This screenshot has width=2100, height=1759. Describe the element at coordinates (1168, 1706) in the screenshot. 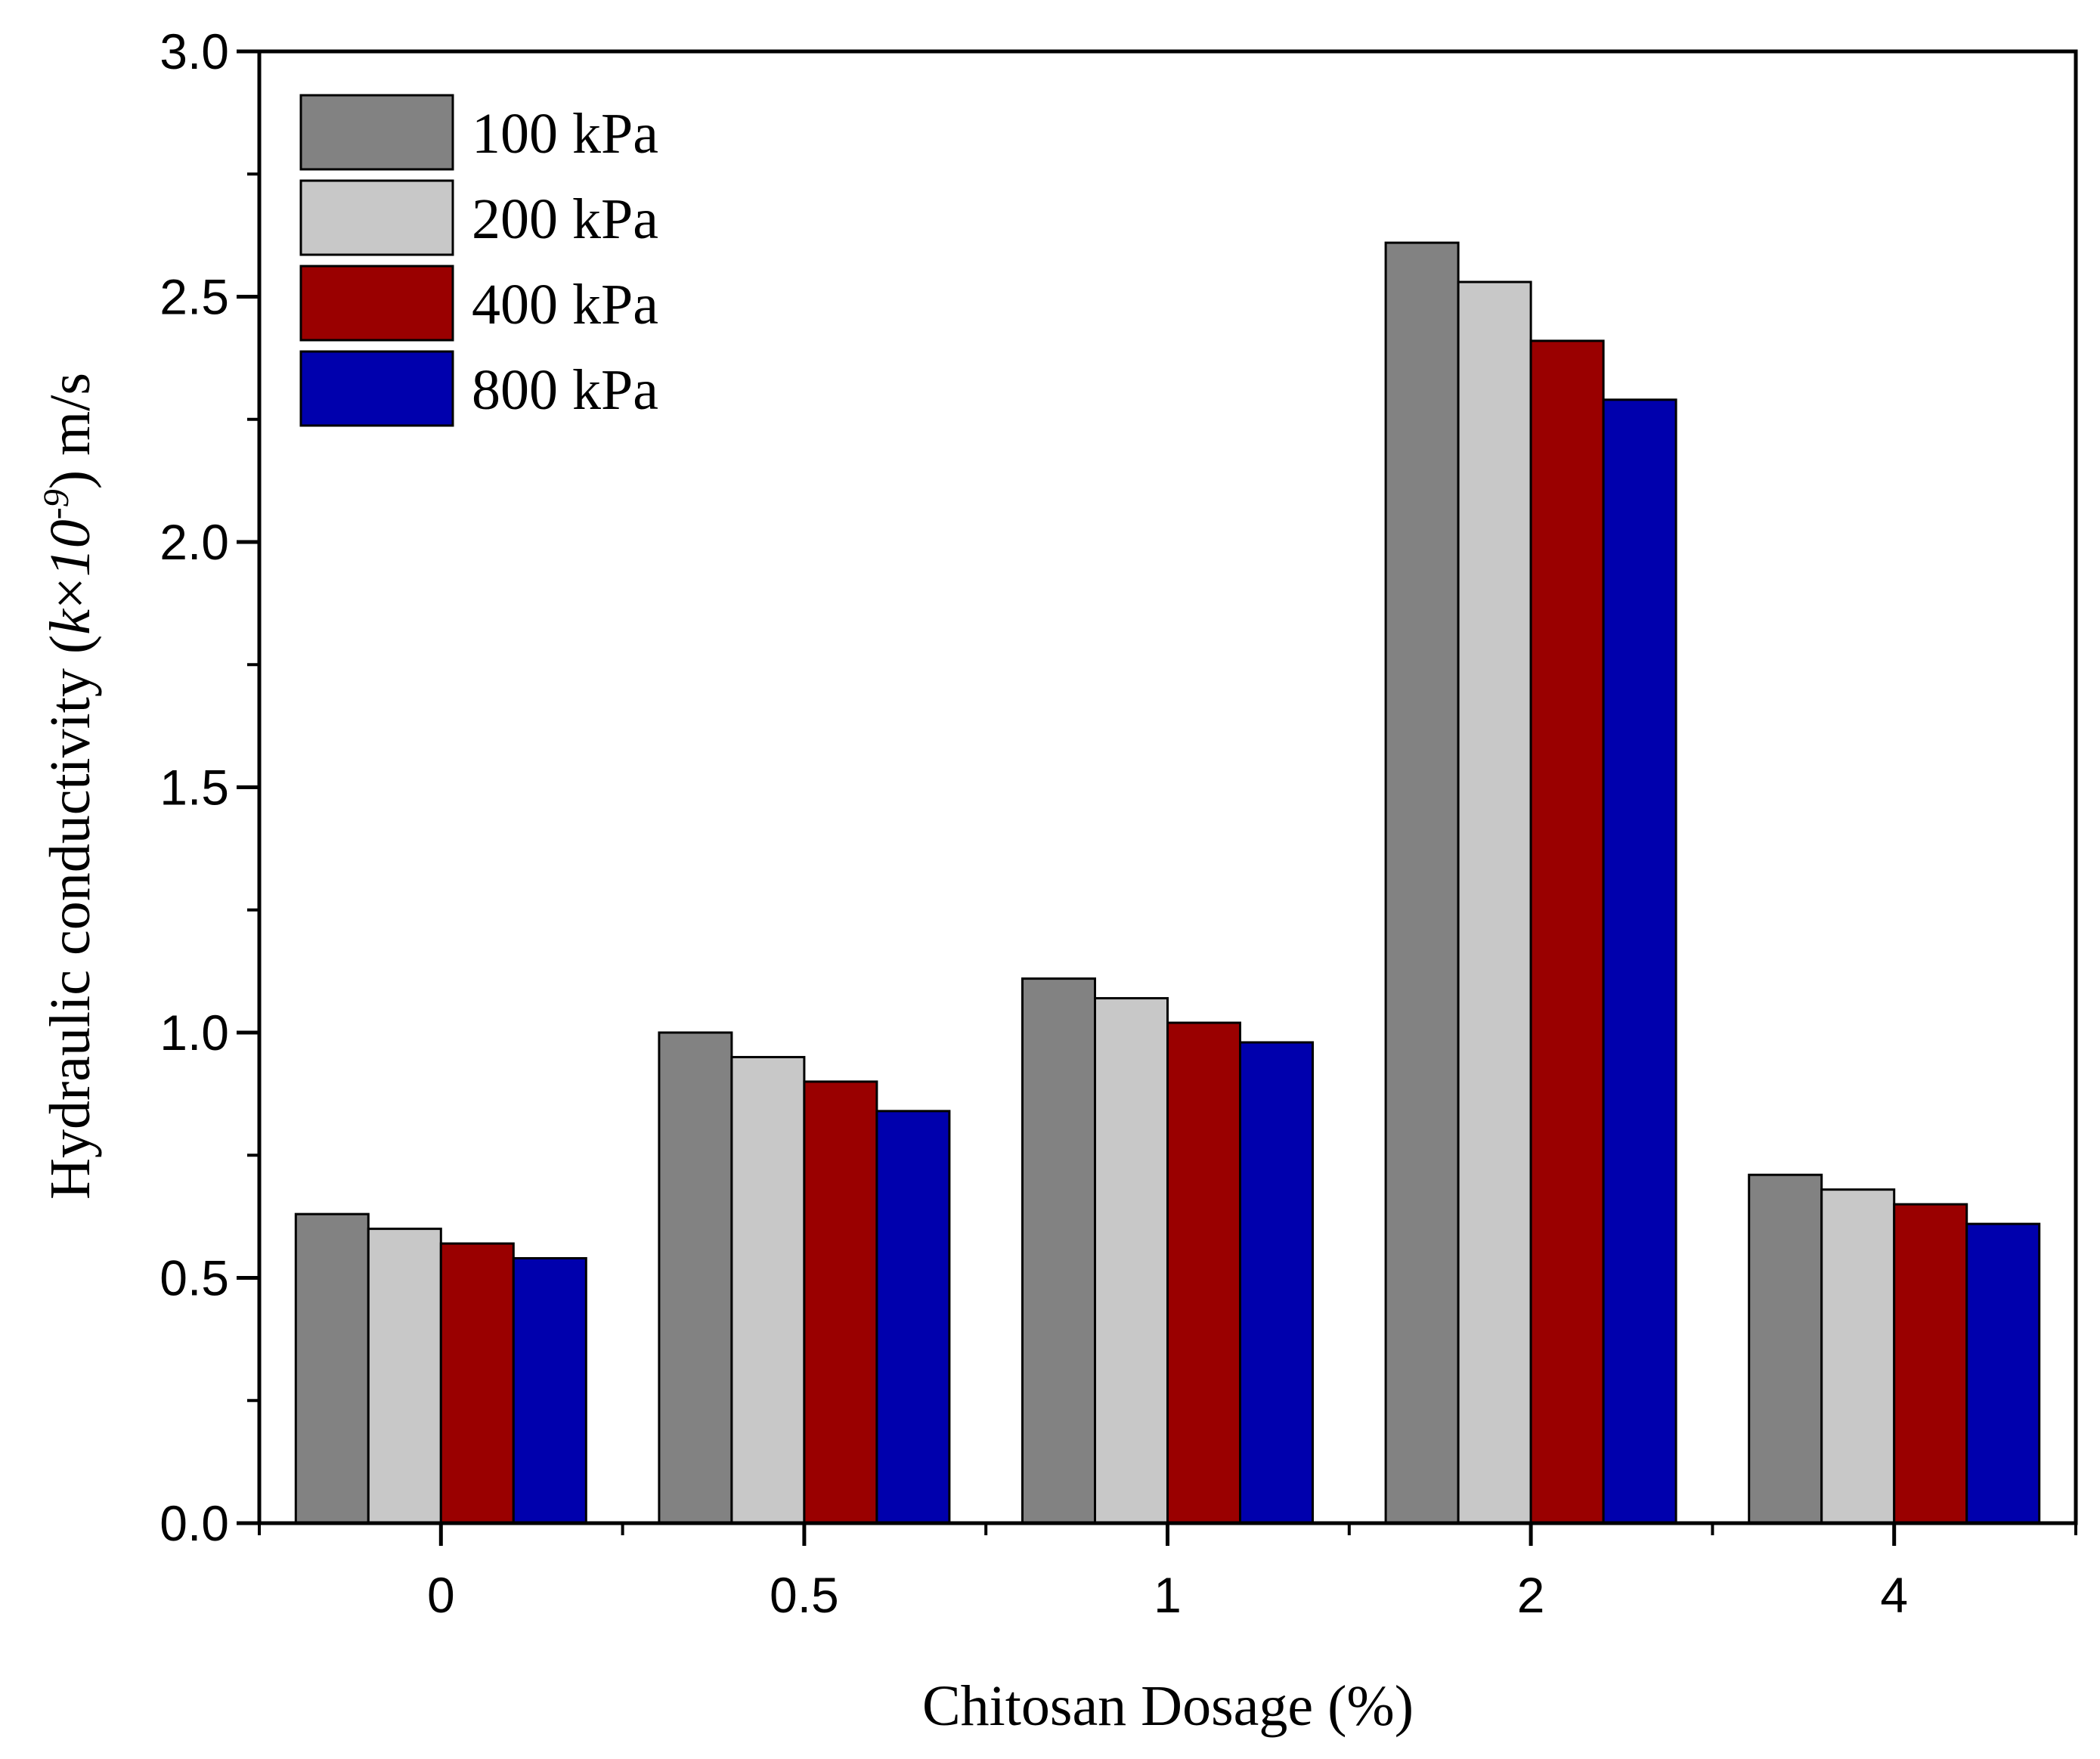

I see `x-axis-title: Chitosan Dosage (%)` at that location.